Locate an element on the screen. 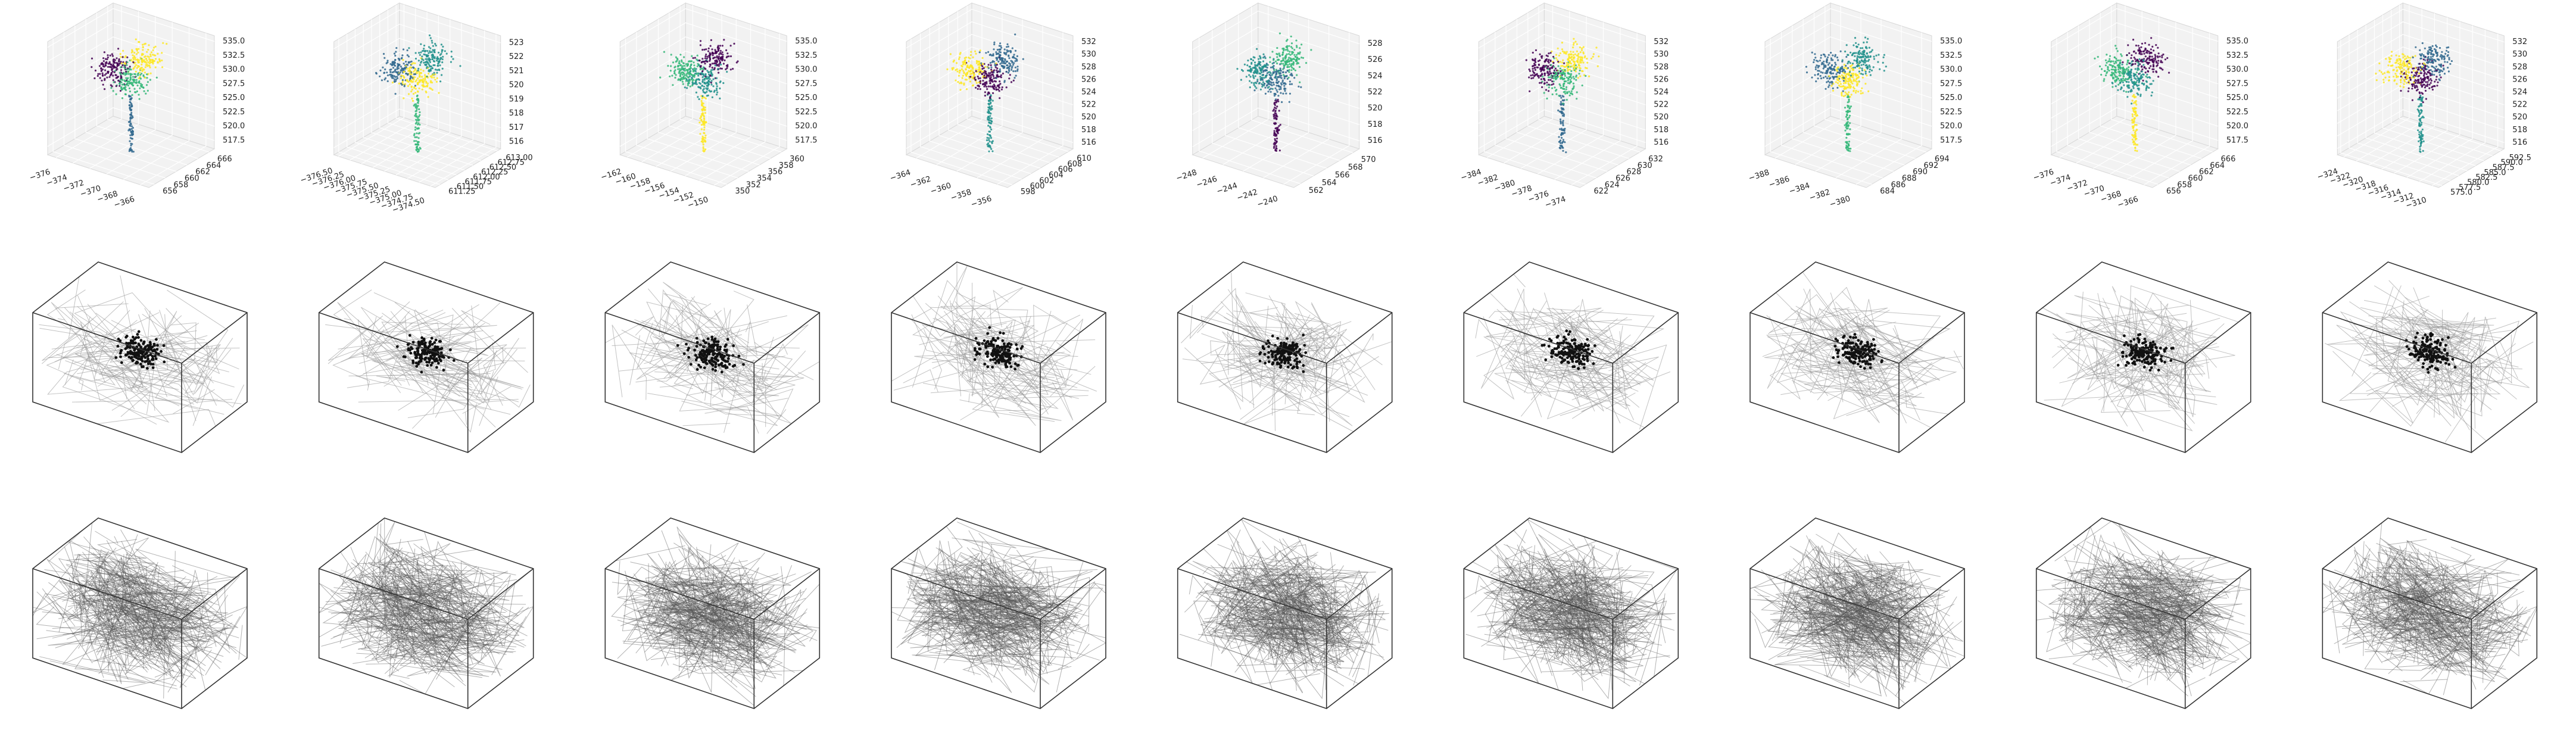 Image resolution: width=2576 pixels, height=730 pixels. y-tick-label: 612.50 is located at coordinates (503, 167).